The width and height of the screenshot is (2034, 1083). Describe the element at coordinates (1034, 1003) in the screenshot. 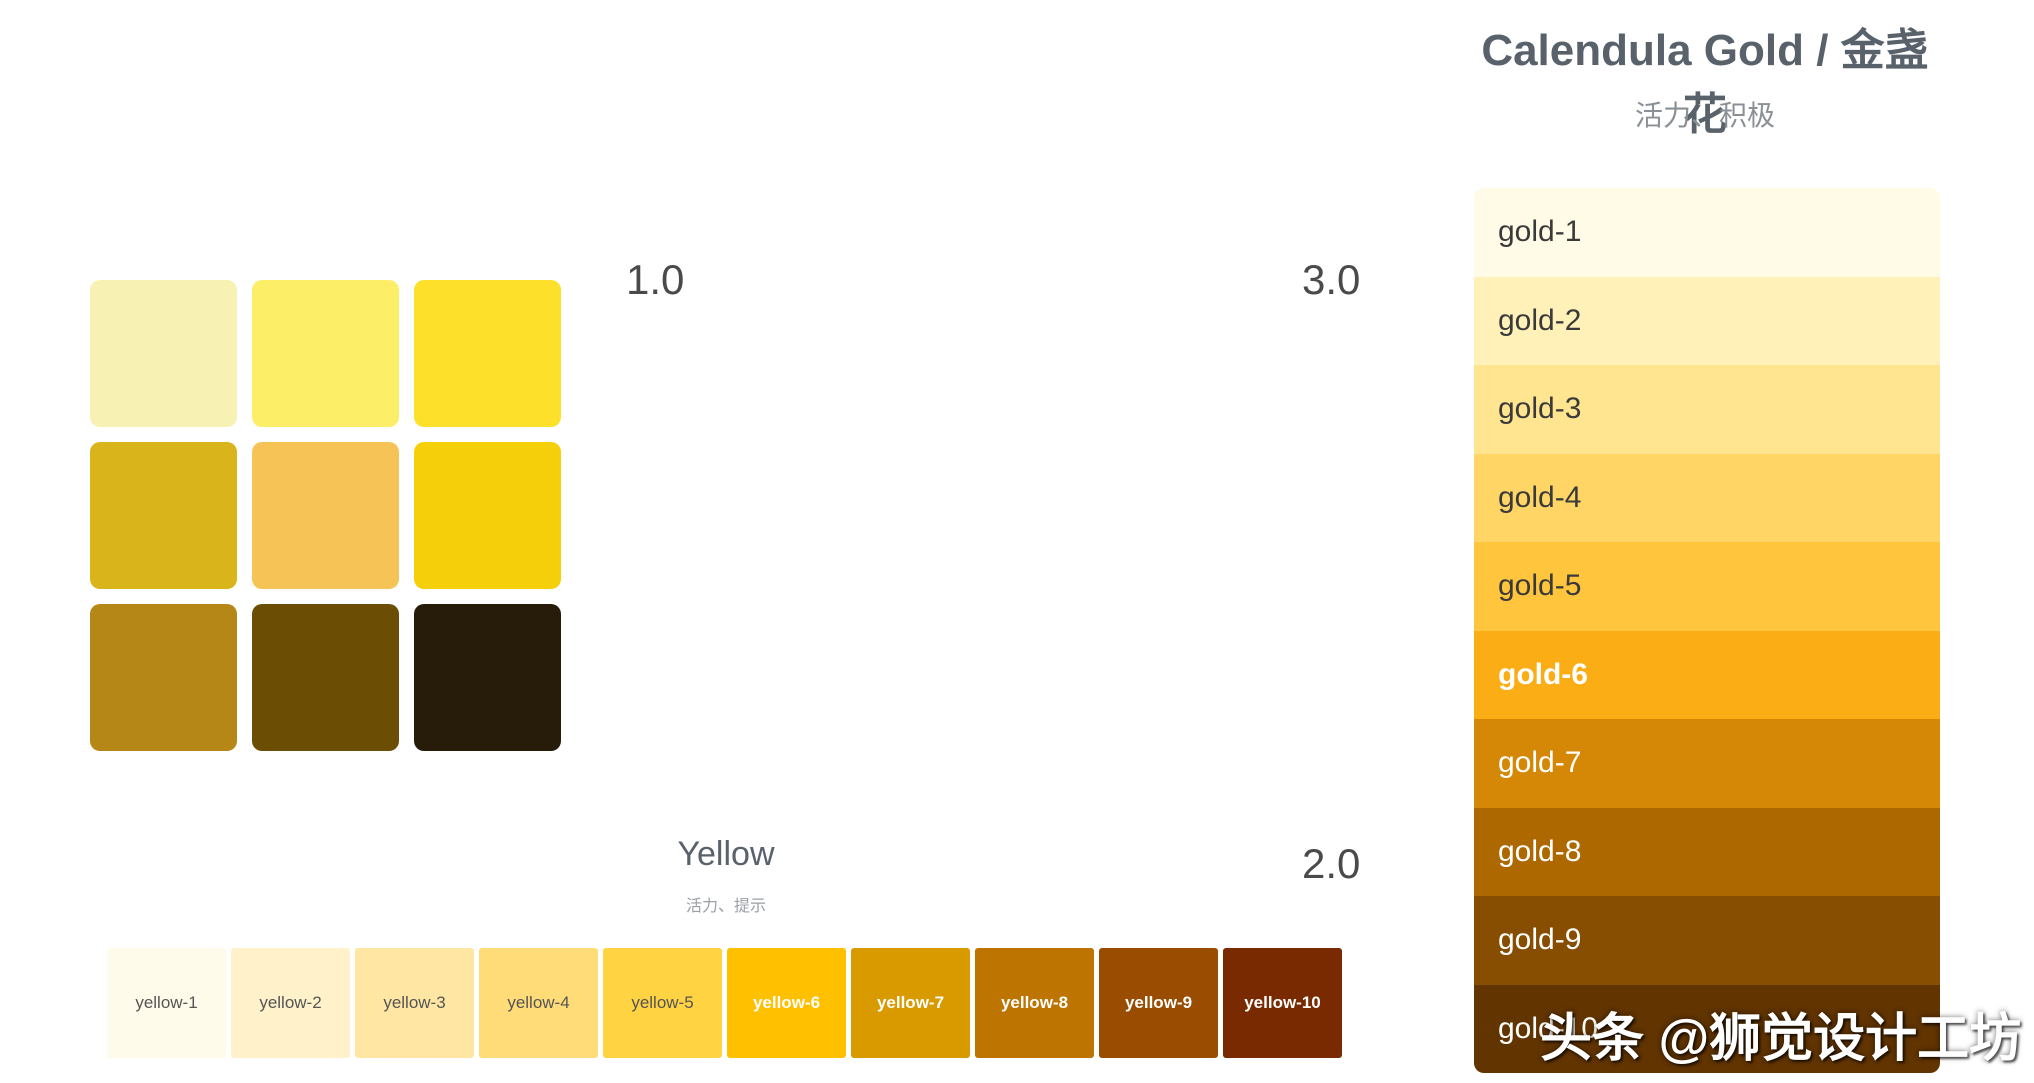

I see `yellow-swatch: yellow-8` at that location.